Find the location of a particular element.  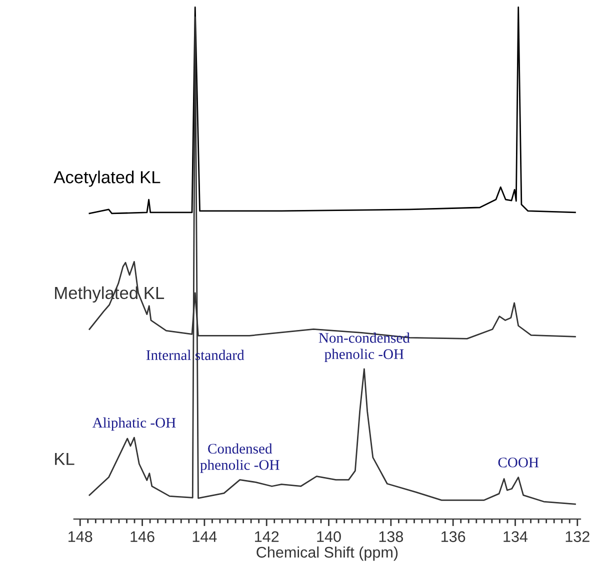

x-axis-title: Chemical Shift (ppm) is located at coordinates (327, 553).